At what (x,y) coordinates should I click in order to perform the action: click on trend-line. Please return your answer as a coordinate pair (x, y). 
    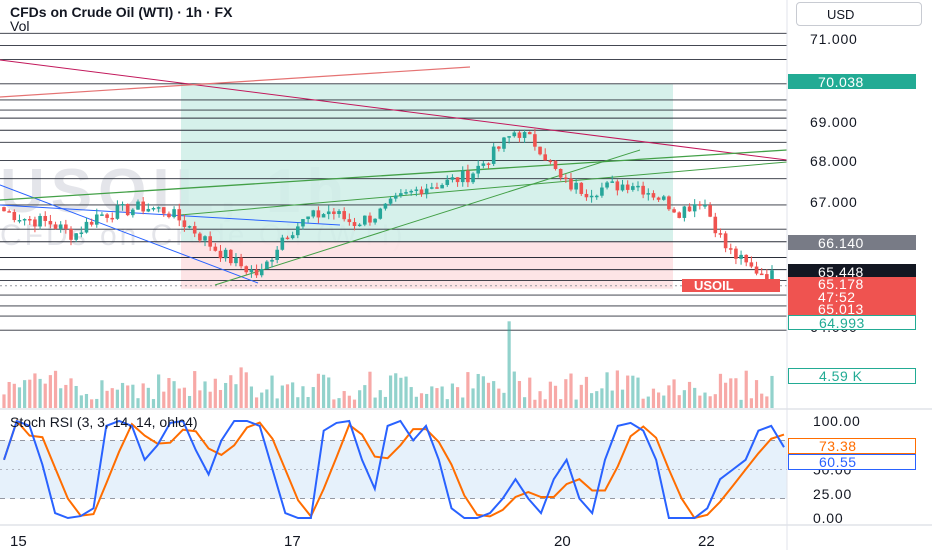
    Looking at the image, I should click on (394, 175).